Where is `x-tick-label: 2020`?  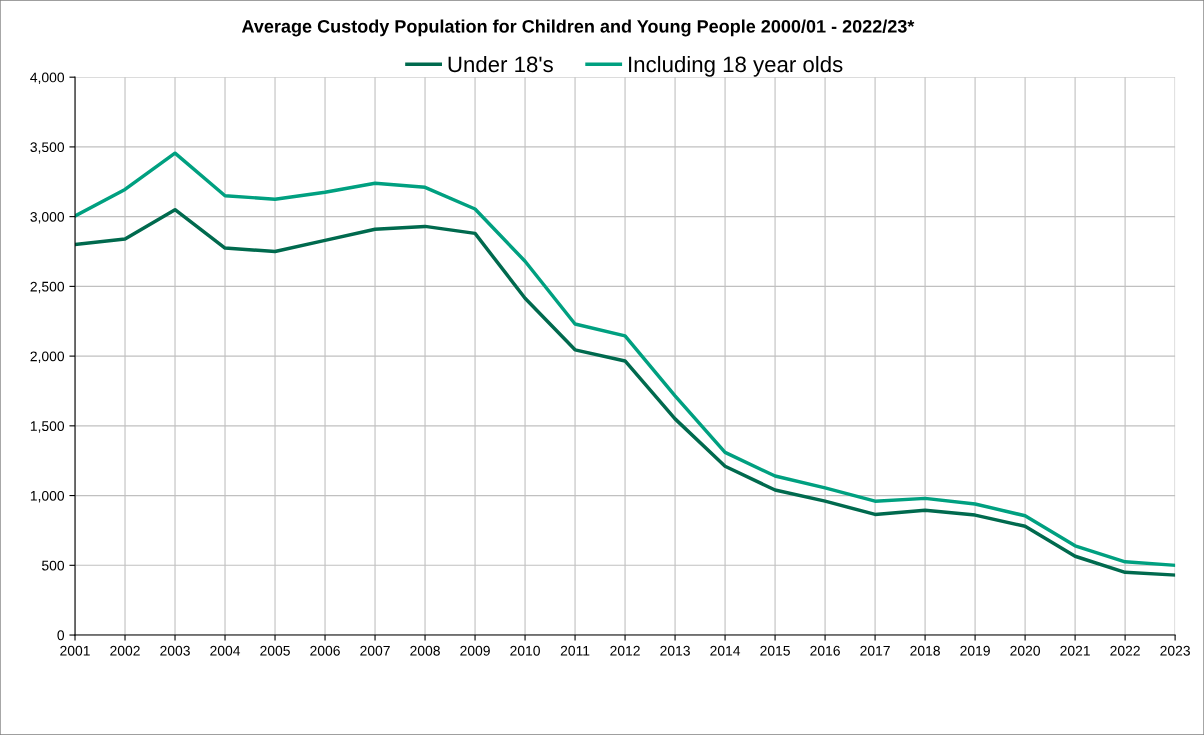
x-tick-label: 2020 is located at coordinates (1025, 650).